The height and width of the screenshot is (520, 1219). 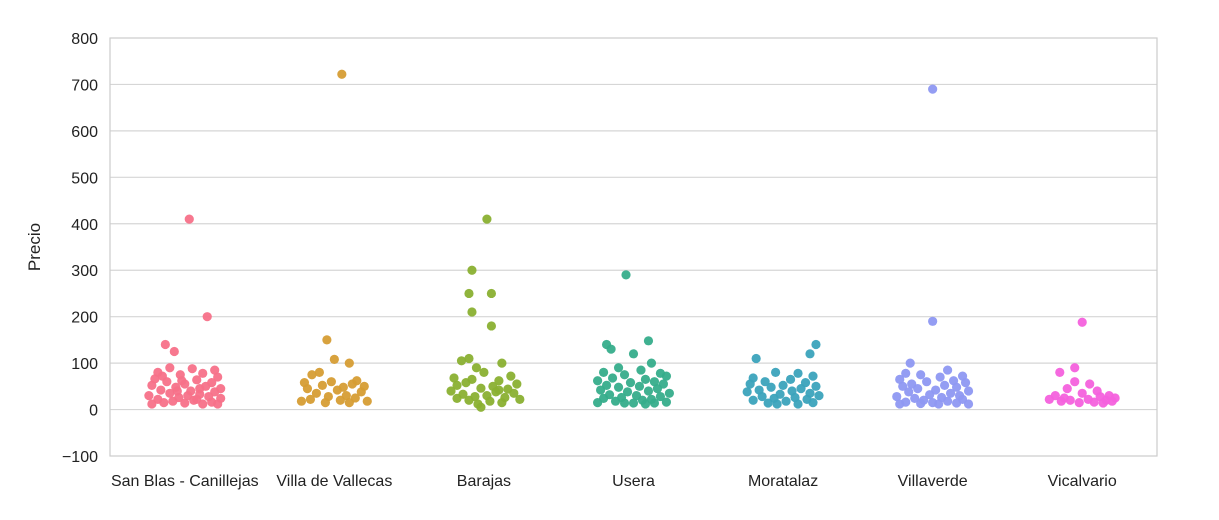 I want to click on y-tick-label: 100, so click(x=84, y=364).